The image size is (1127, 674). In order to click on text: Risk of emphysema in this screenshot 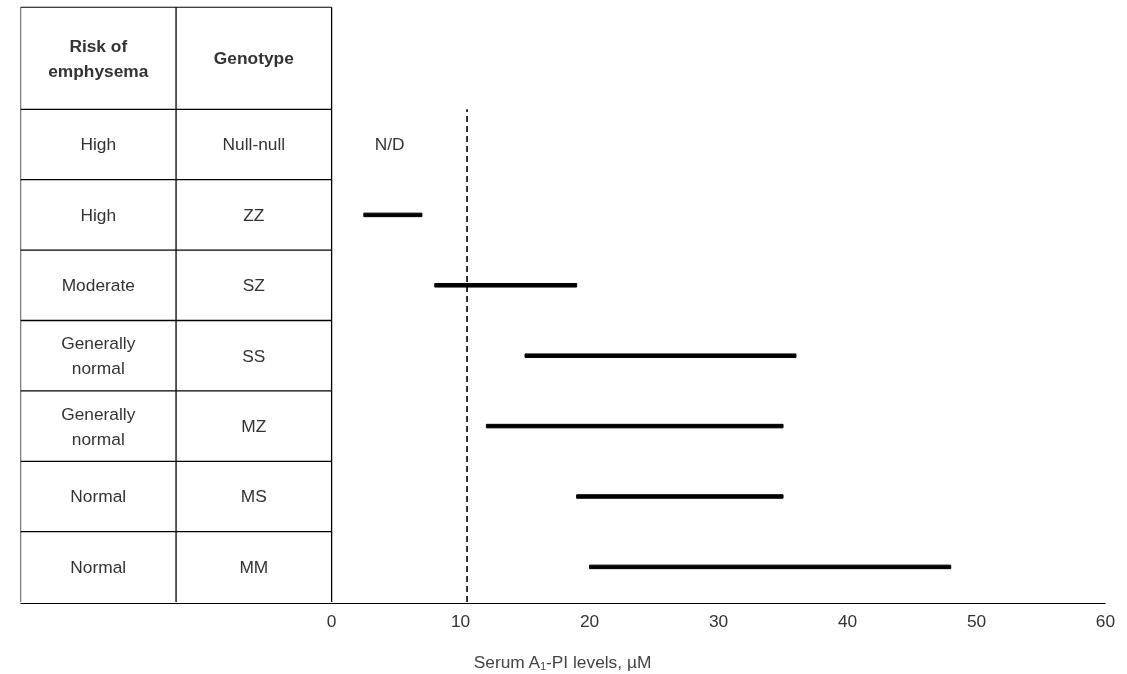, I will do `click(98, 58)`.